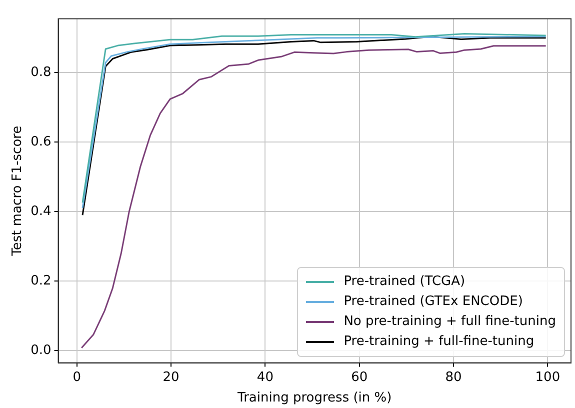  What do you see at coordinates (171, 377) in the screenshot?
I see `x-tick-label: 20` at bounding box center [171, 377].